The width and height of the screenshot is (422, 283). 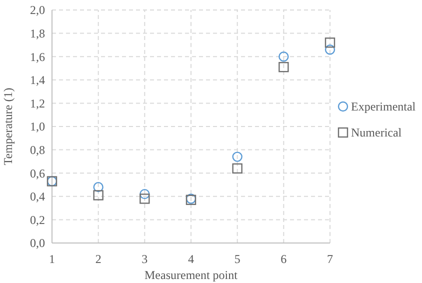 I want to click on y-tick-label: 1,0, so click(x=37, y=127).